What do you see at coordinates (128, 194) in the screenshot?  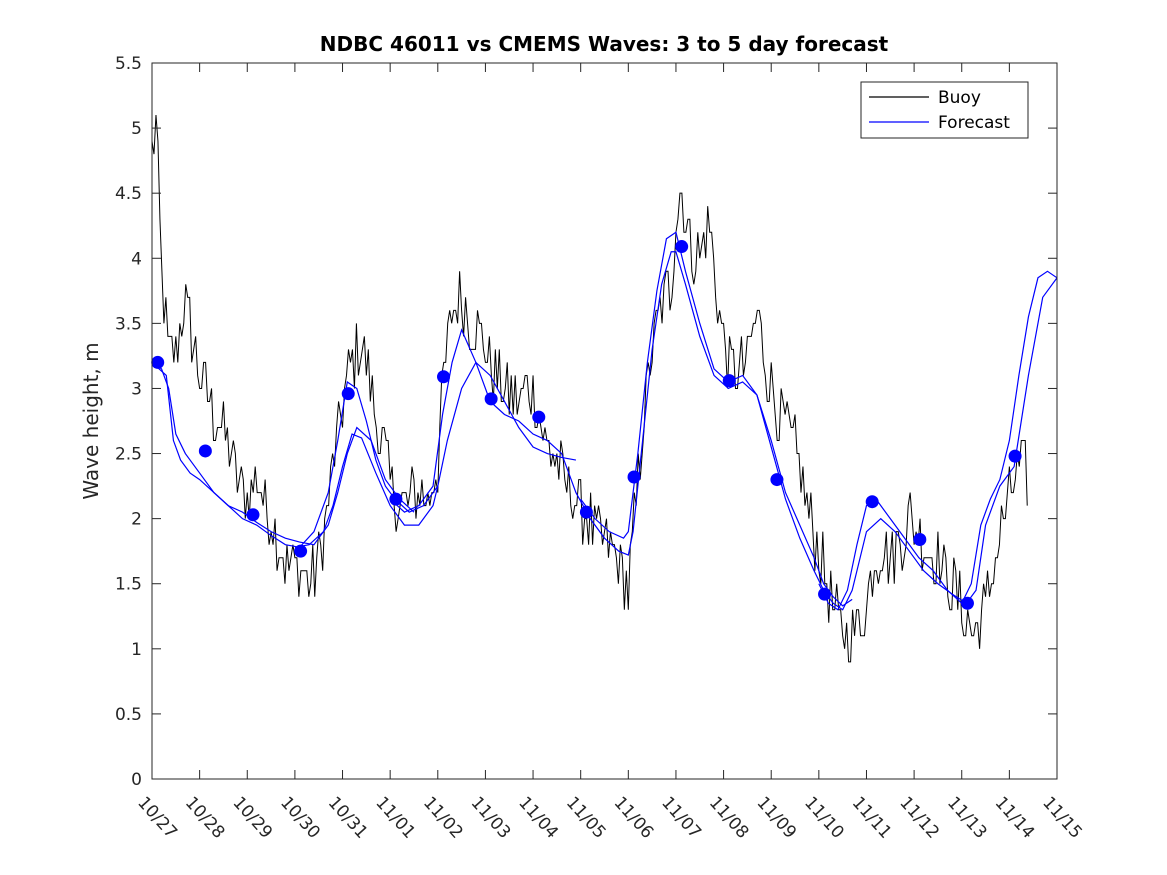 I see `y-tick-label: 4.5` at bounding box center [128, 194].